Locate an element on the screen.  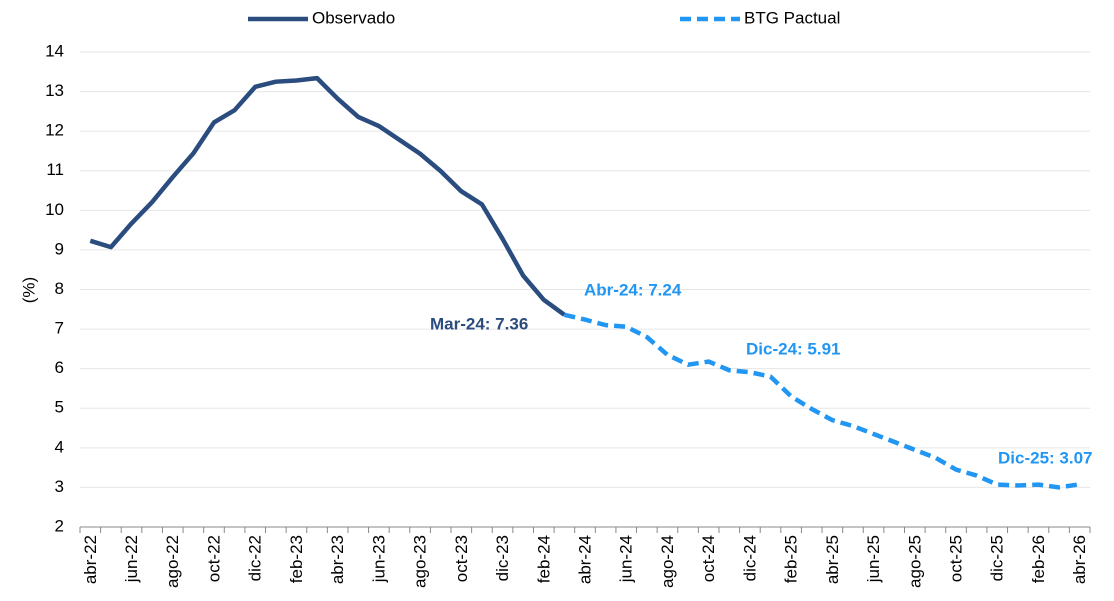
annotation: Mar-24: 7.36 is located at coordinates (479, 323).